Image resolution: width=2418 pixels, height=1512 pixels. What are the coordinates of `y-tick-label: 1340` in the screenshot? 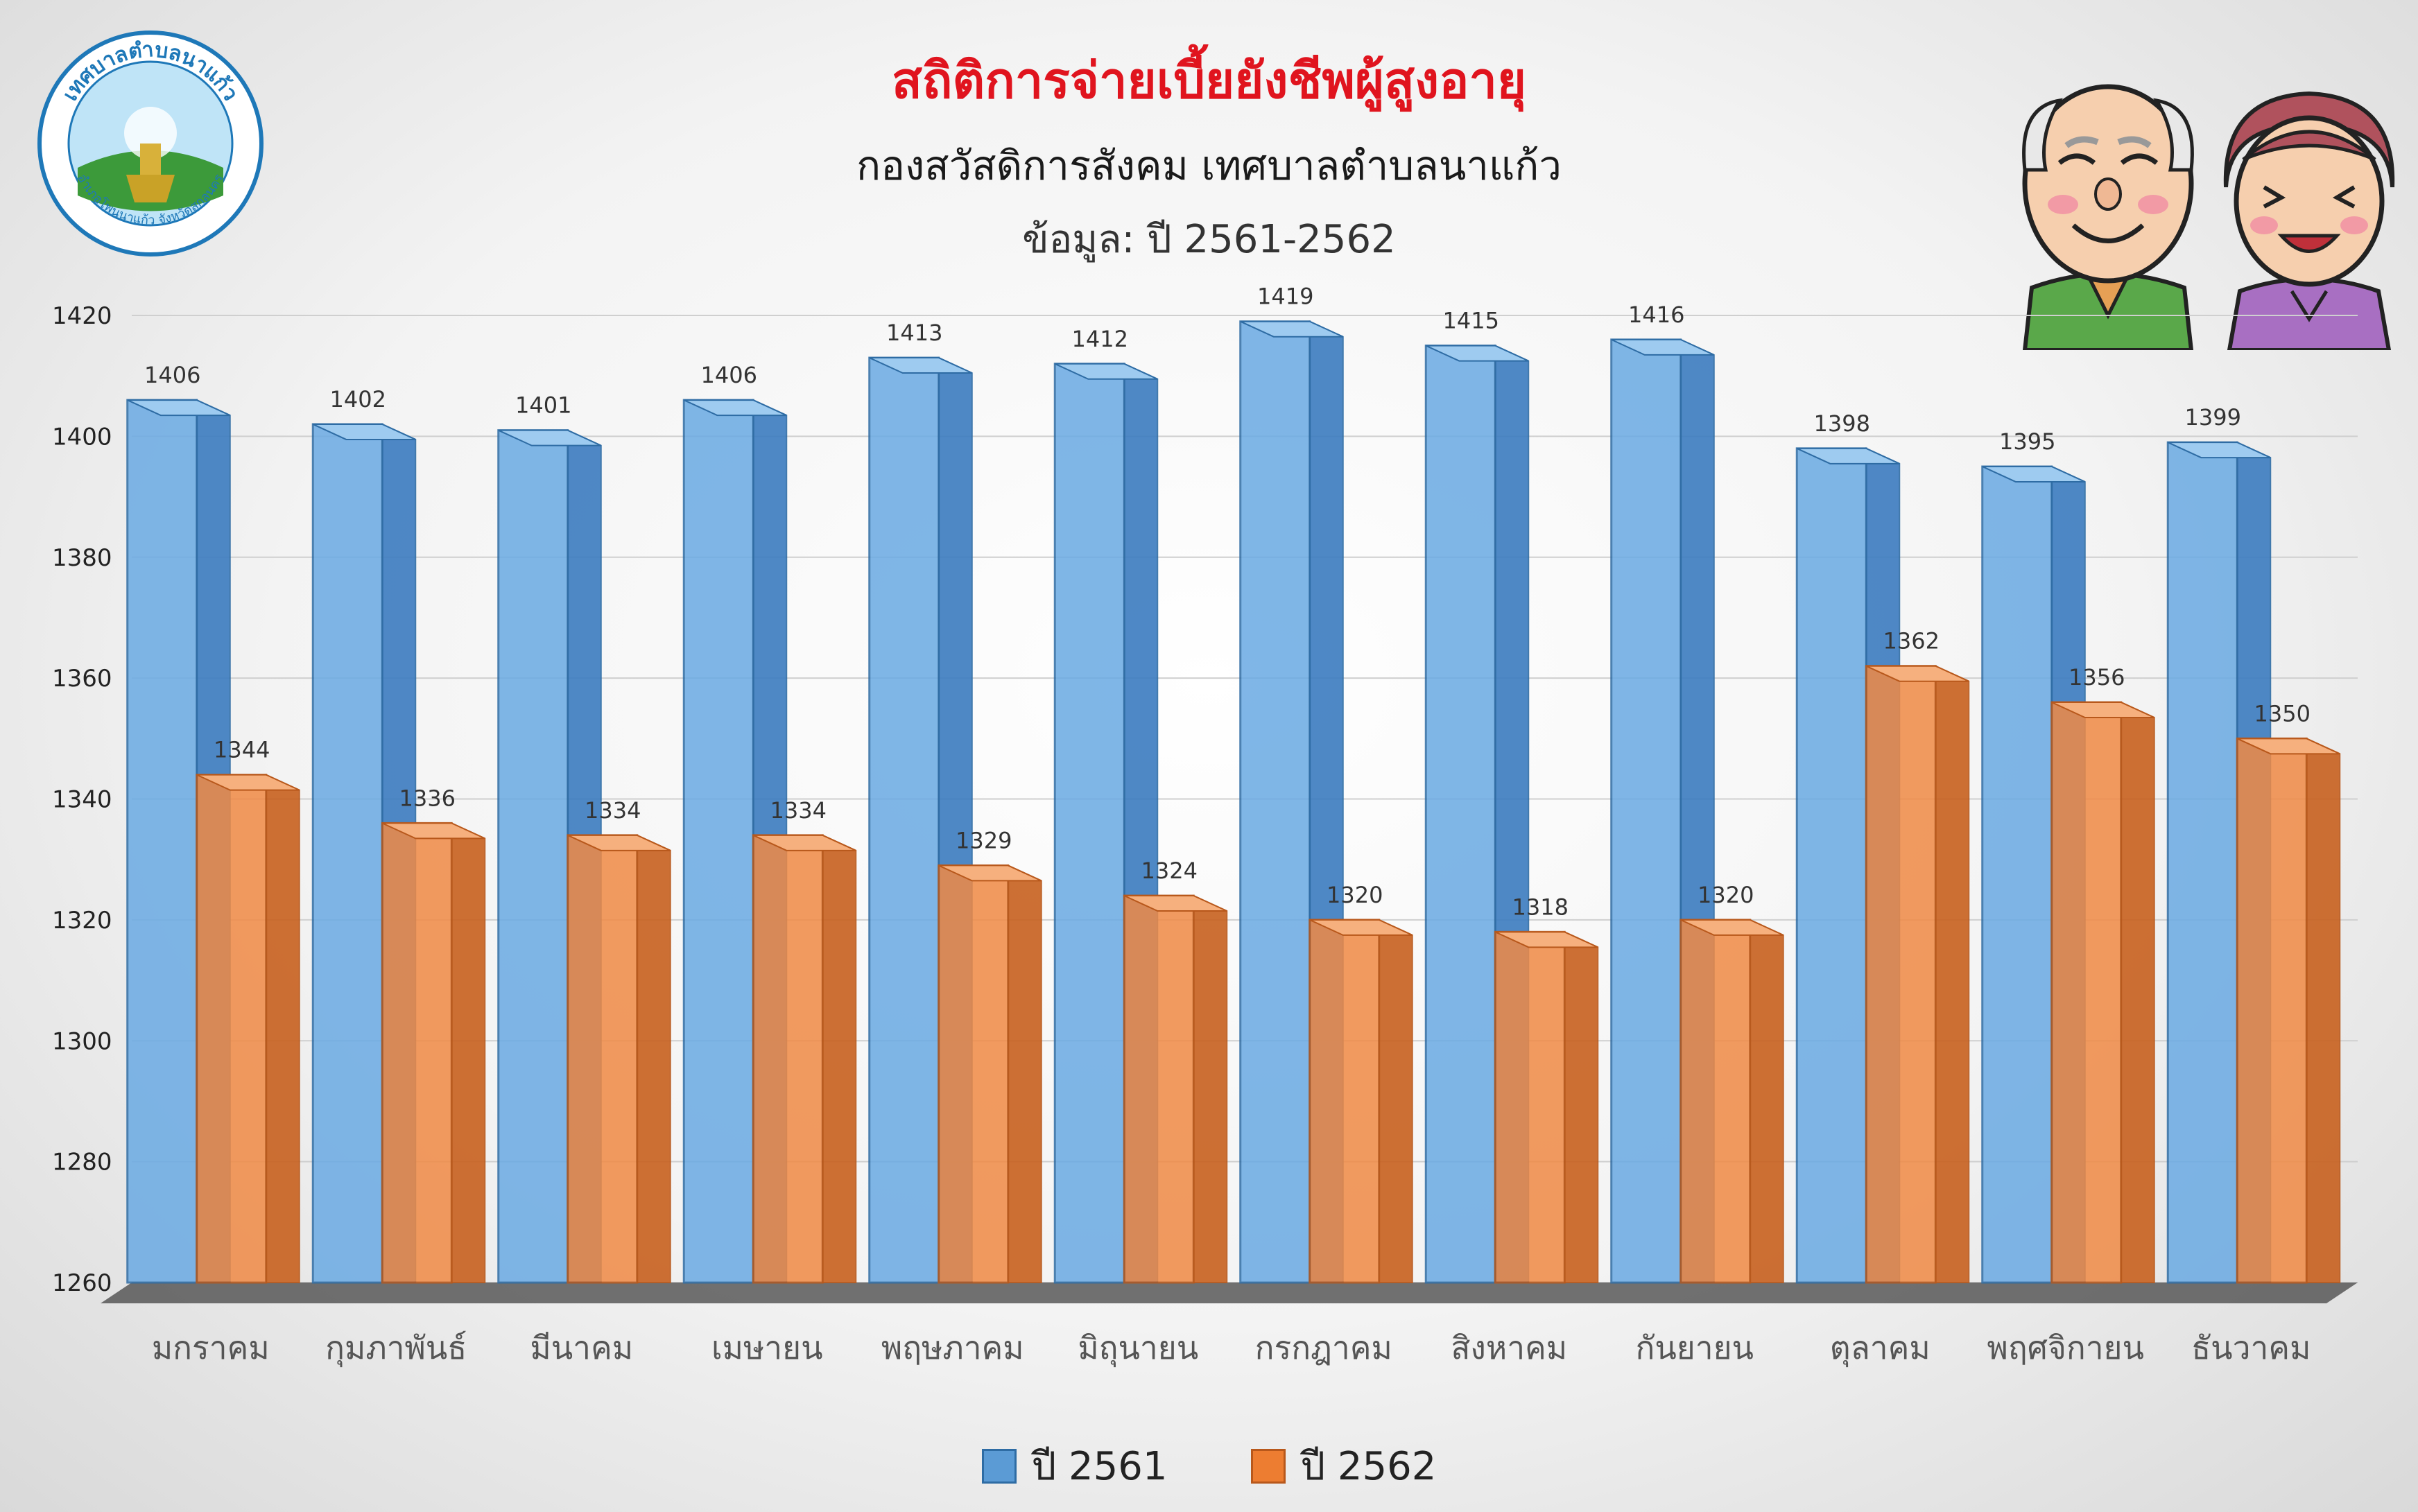 It's located at (82, 800).